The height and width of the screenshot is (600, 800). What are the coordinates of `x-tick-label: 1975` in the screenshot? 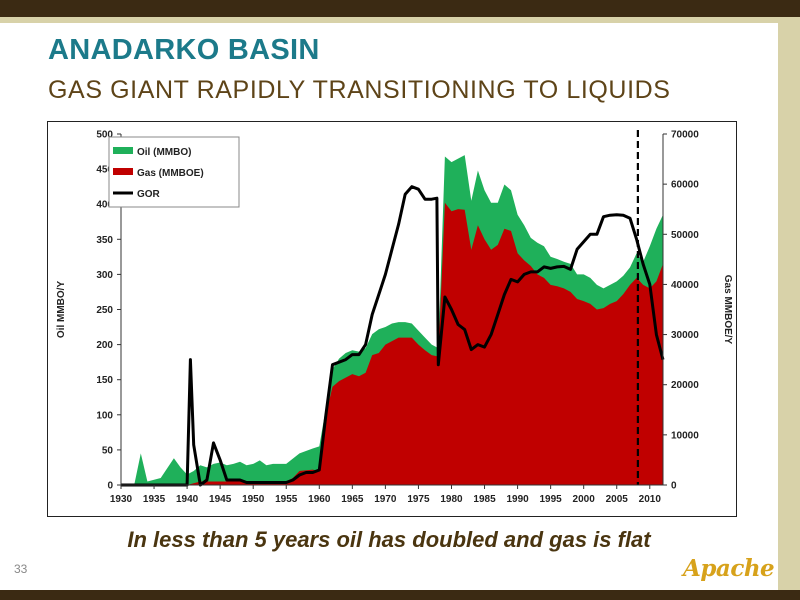 It's located at (418, 499).